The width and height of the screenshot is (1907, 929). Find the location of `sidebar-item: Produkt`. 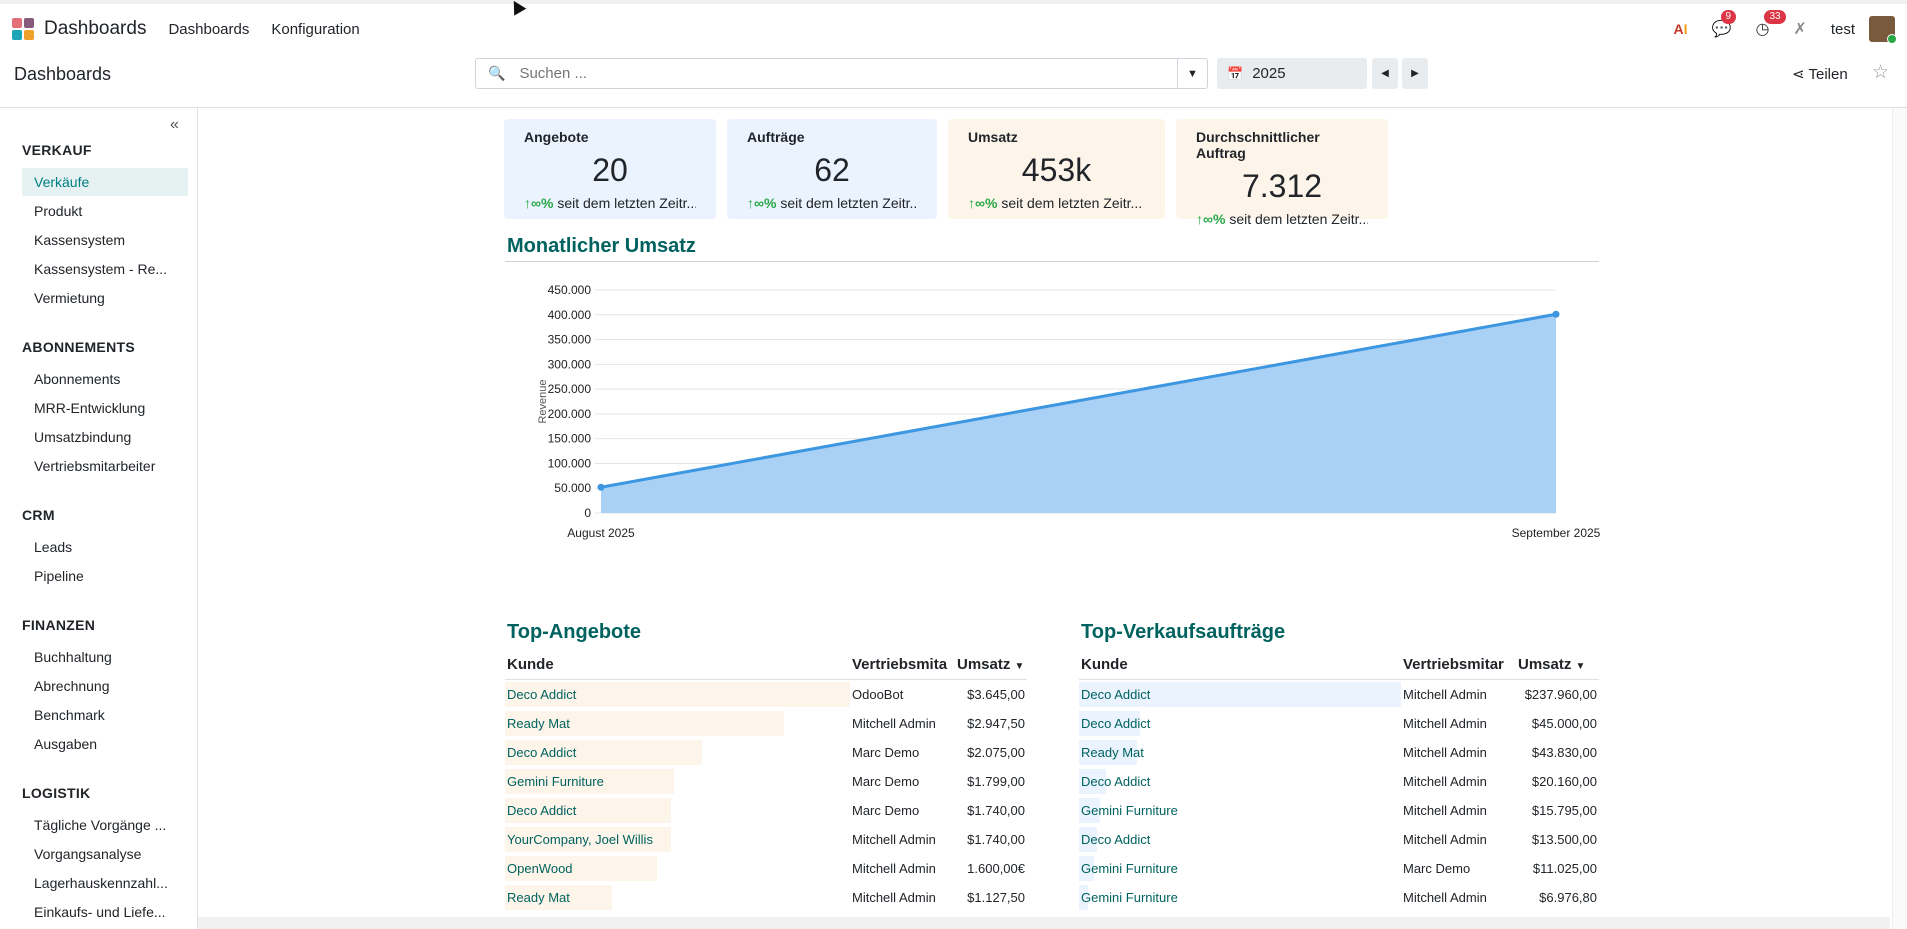

sidebar-item: Produkt is located at coordinates (58, 211).